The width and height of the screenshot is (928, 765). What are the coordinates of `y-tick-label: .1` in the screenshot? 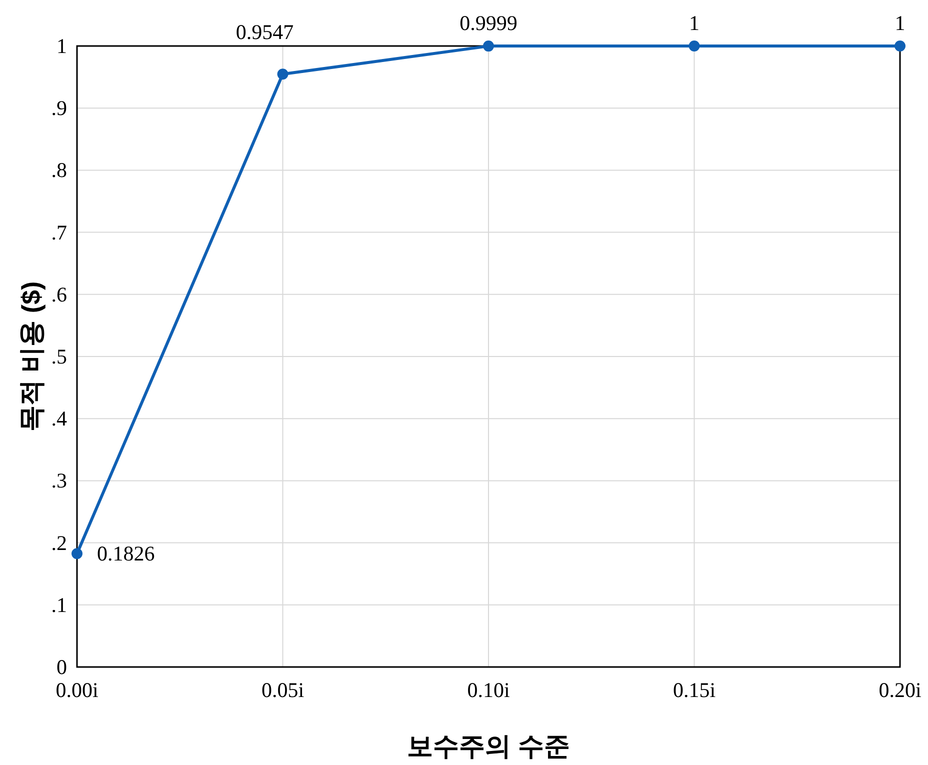 It's located at (59, 604).